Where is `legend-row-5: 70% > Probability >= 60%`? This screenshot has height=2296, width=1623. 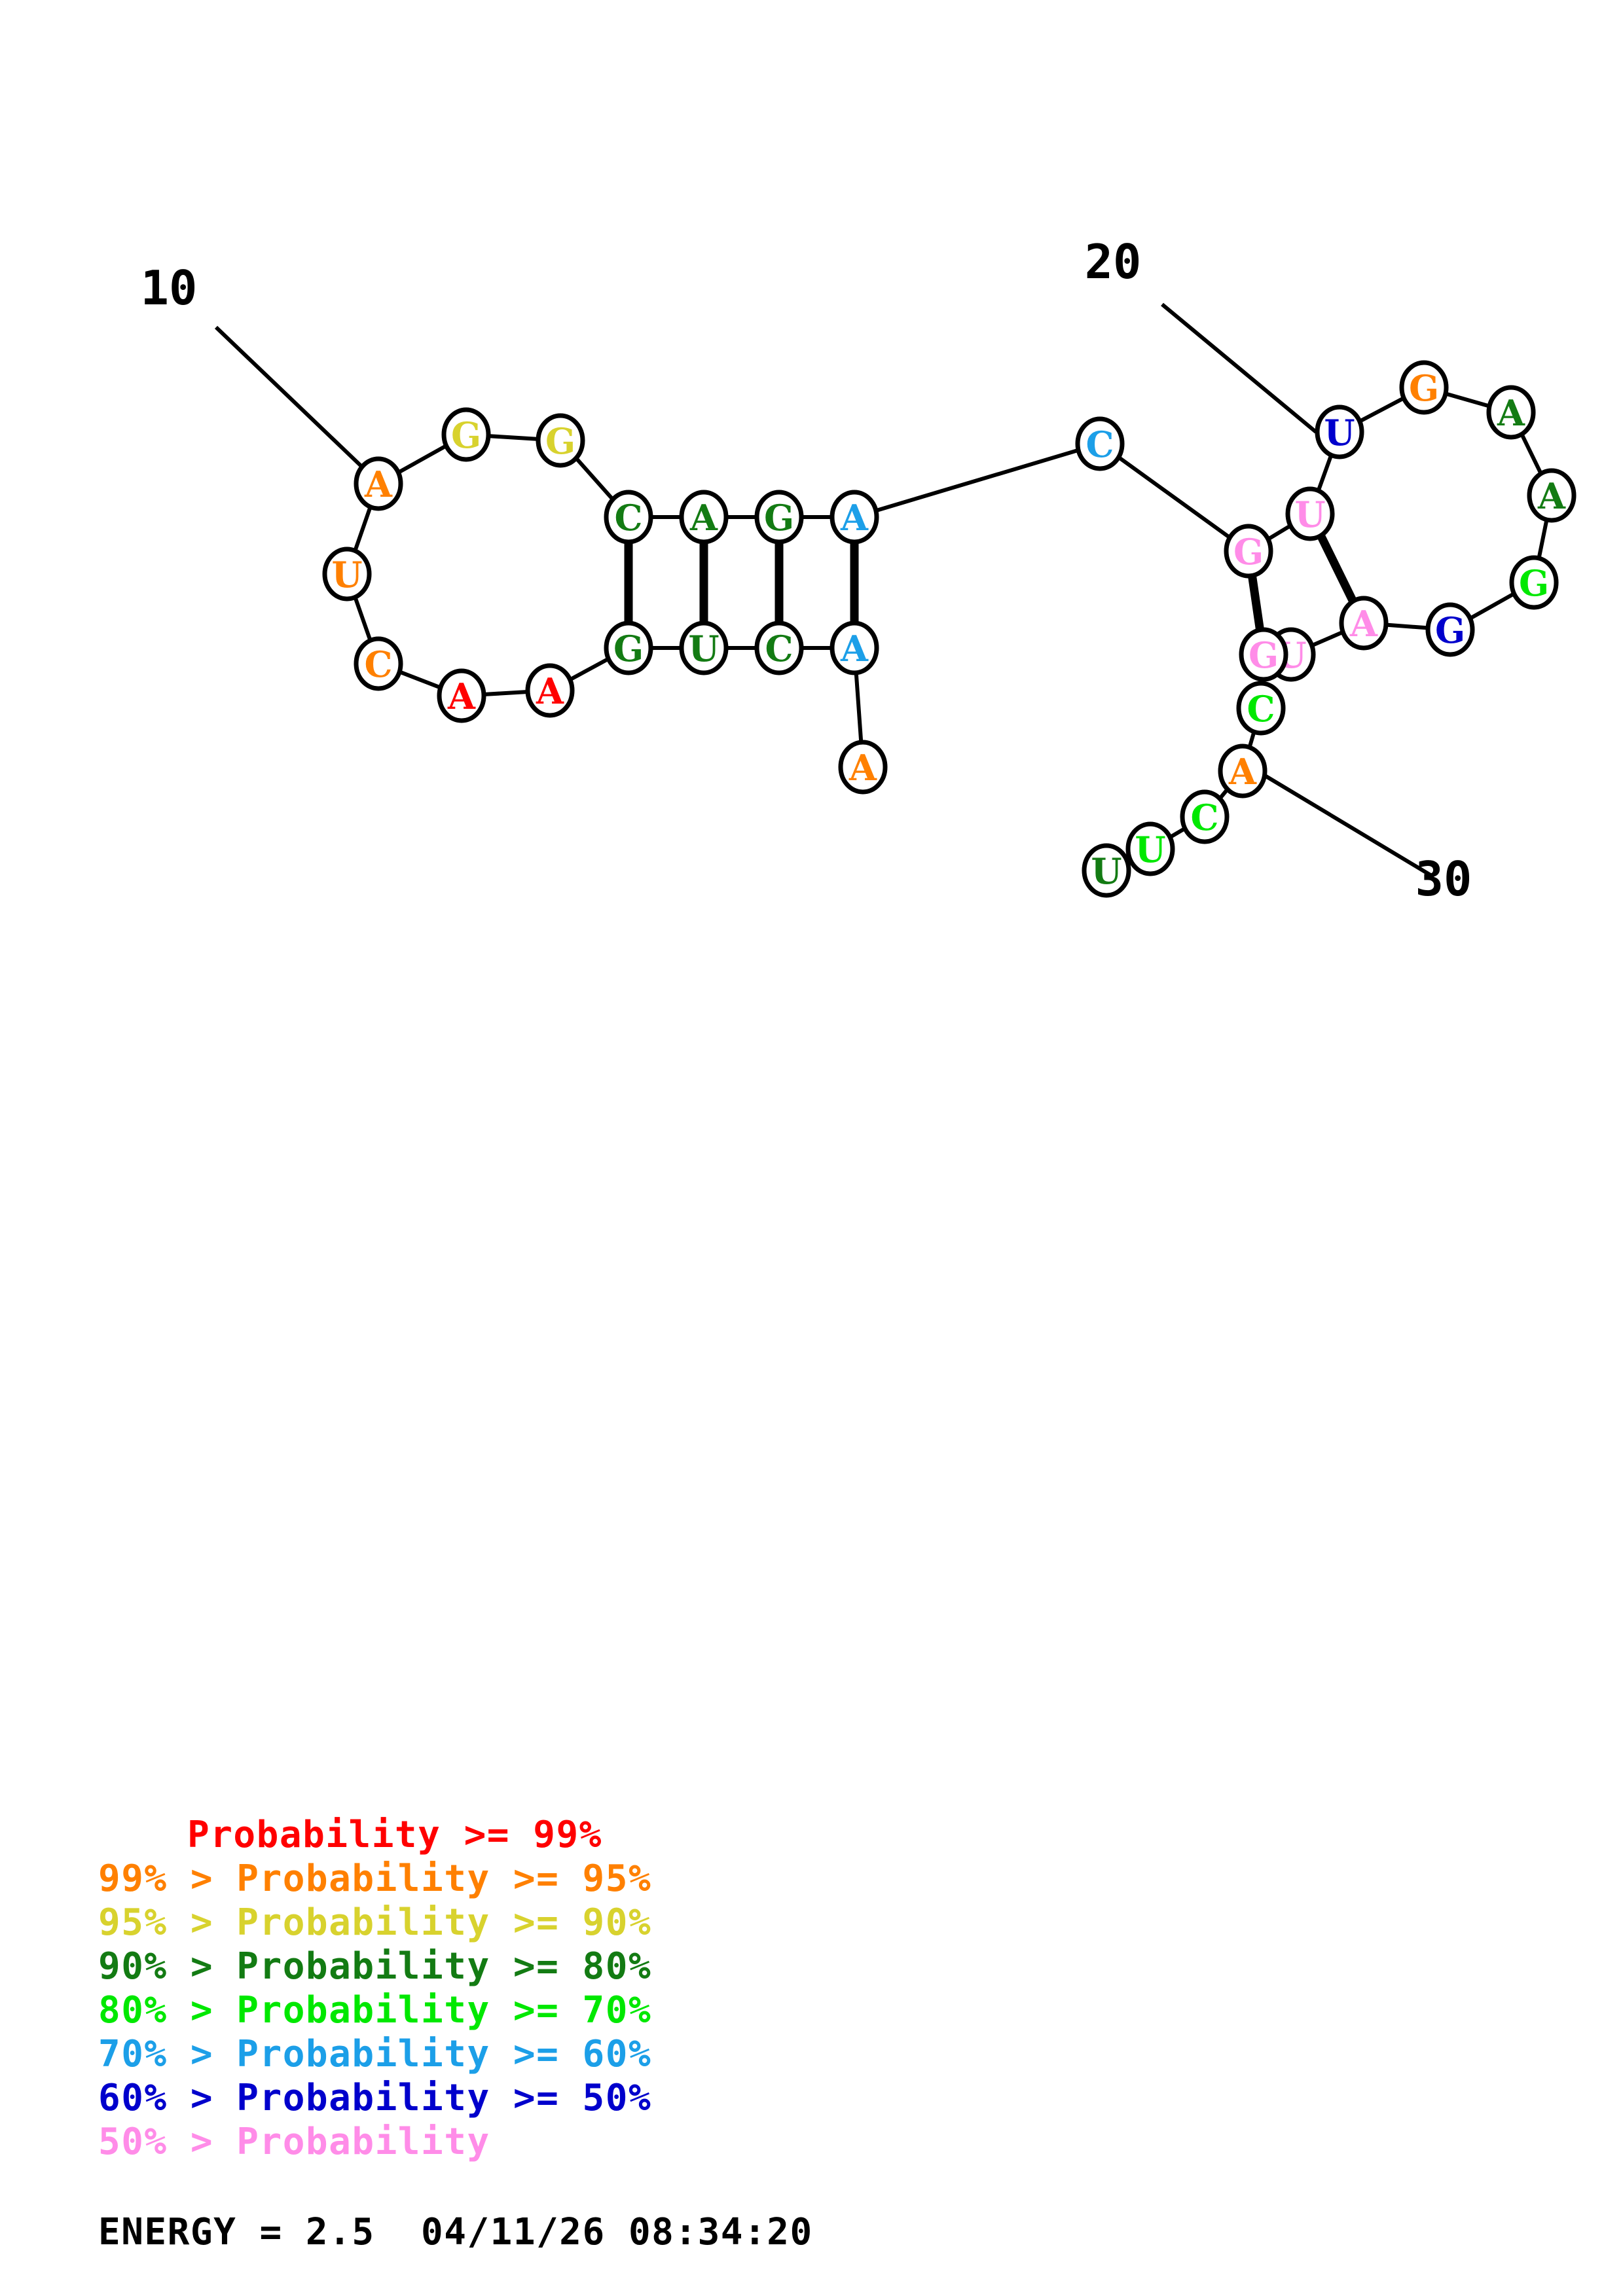
legend-row-5: 70% > Probability >= 60% is located at coordinates (375, 2054).